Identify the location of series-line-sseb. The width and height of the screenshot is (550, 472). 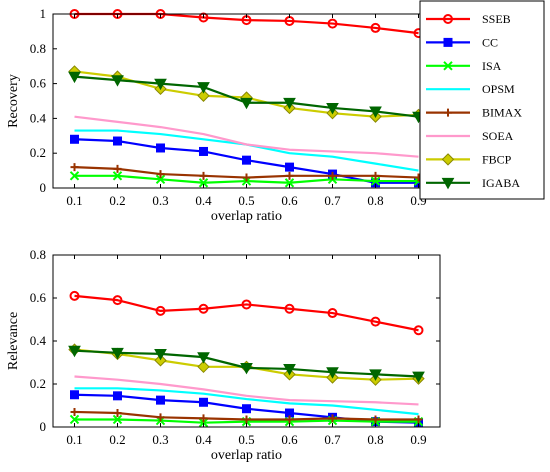
(246, 313).